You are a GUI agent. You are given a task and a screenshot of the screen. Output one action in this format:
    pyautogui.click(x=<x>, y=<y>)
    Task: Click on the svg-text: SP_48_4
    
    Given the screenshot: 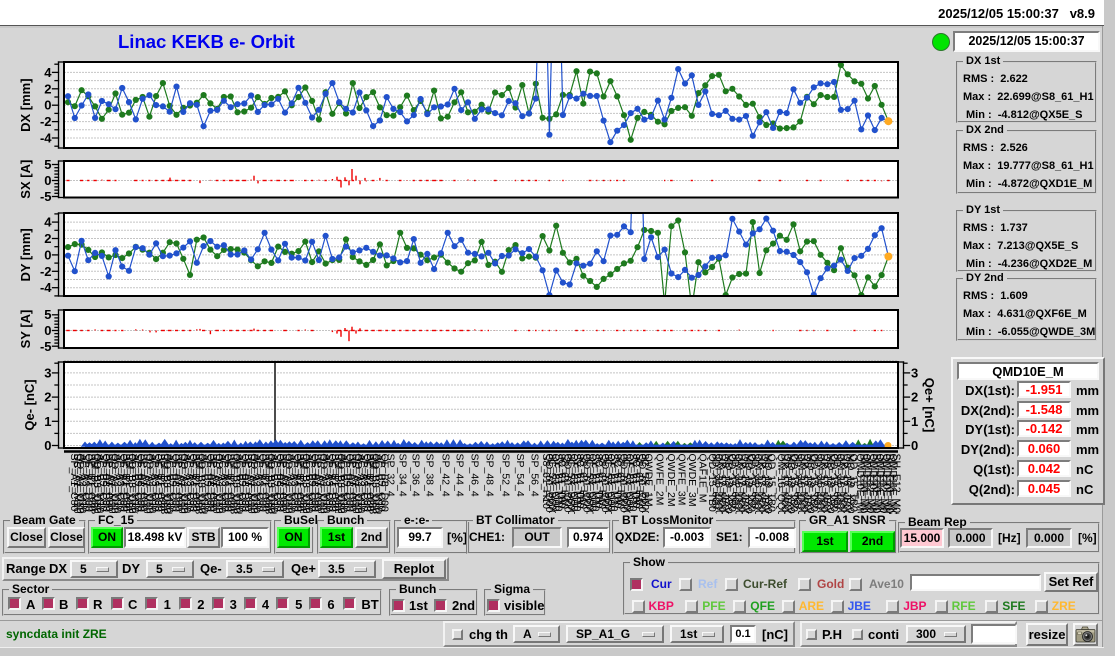 What is the action you would take?
    pyautogui.click(x=490, y=475)
    